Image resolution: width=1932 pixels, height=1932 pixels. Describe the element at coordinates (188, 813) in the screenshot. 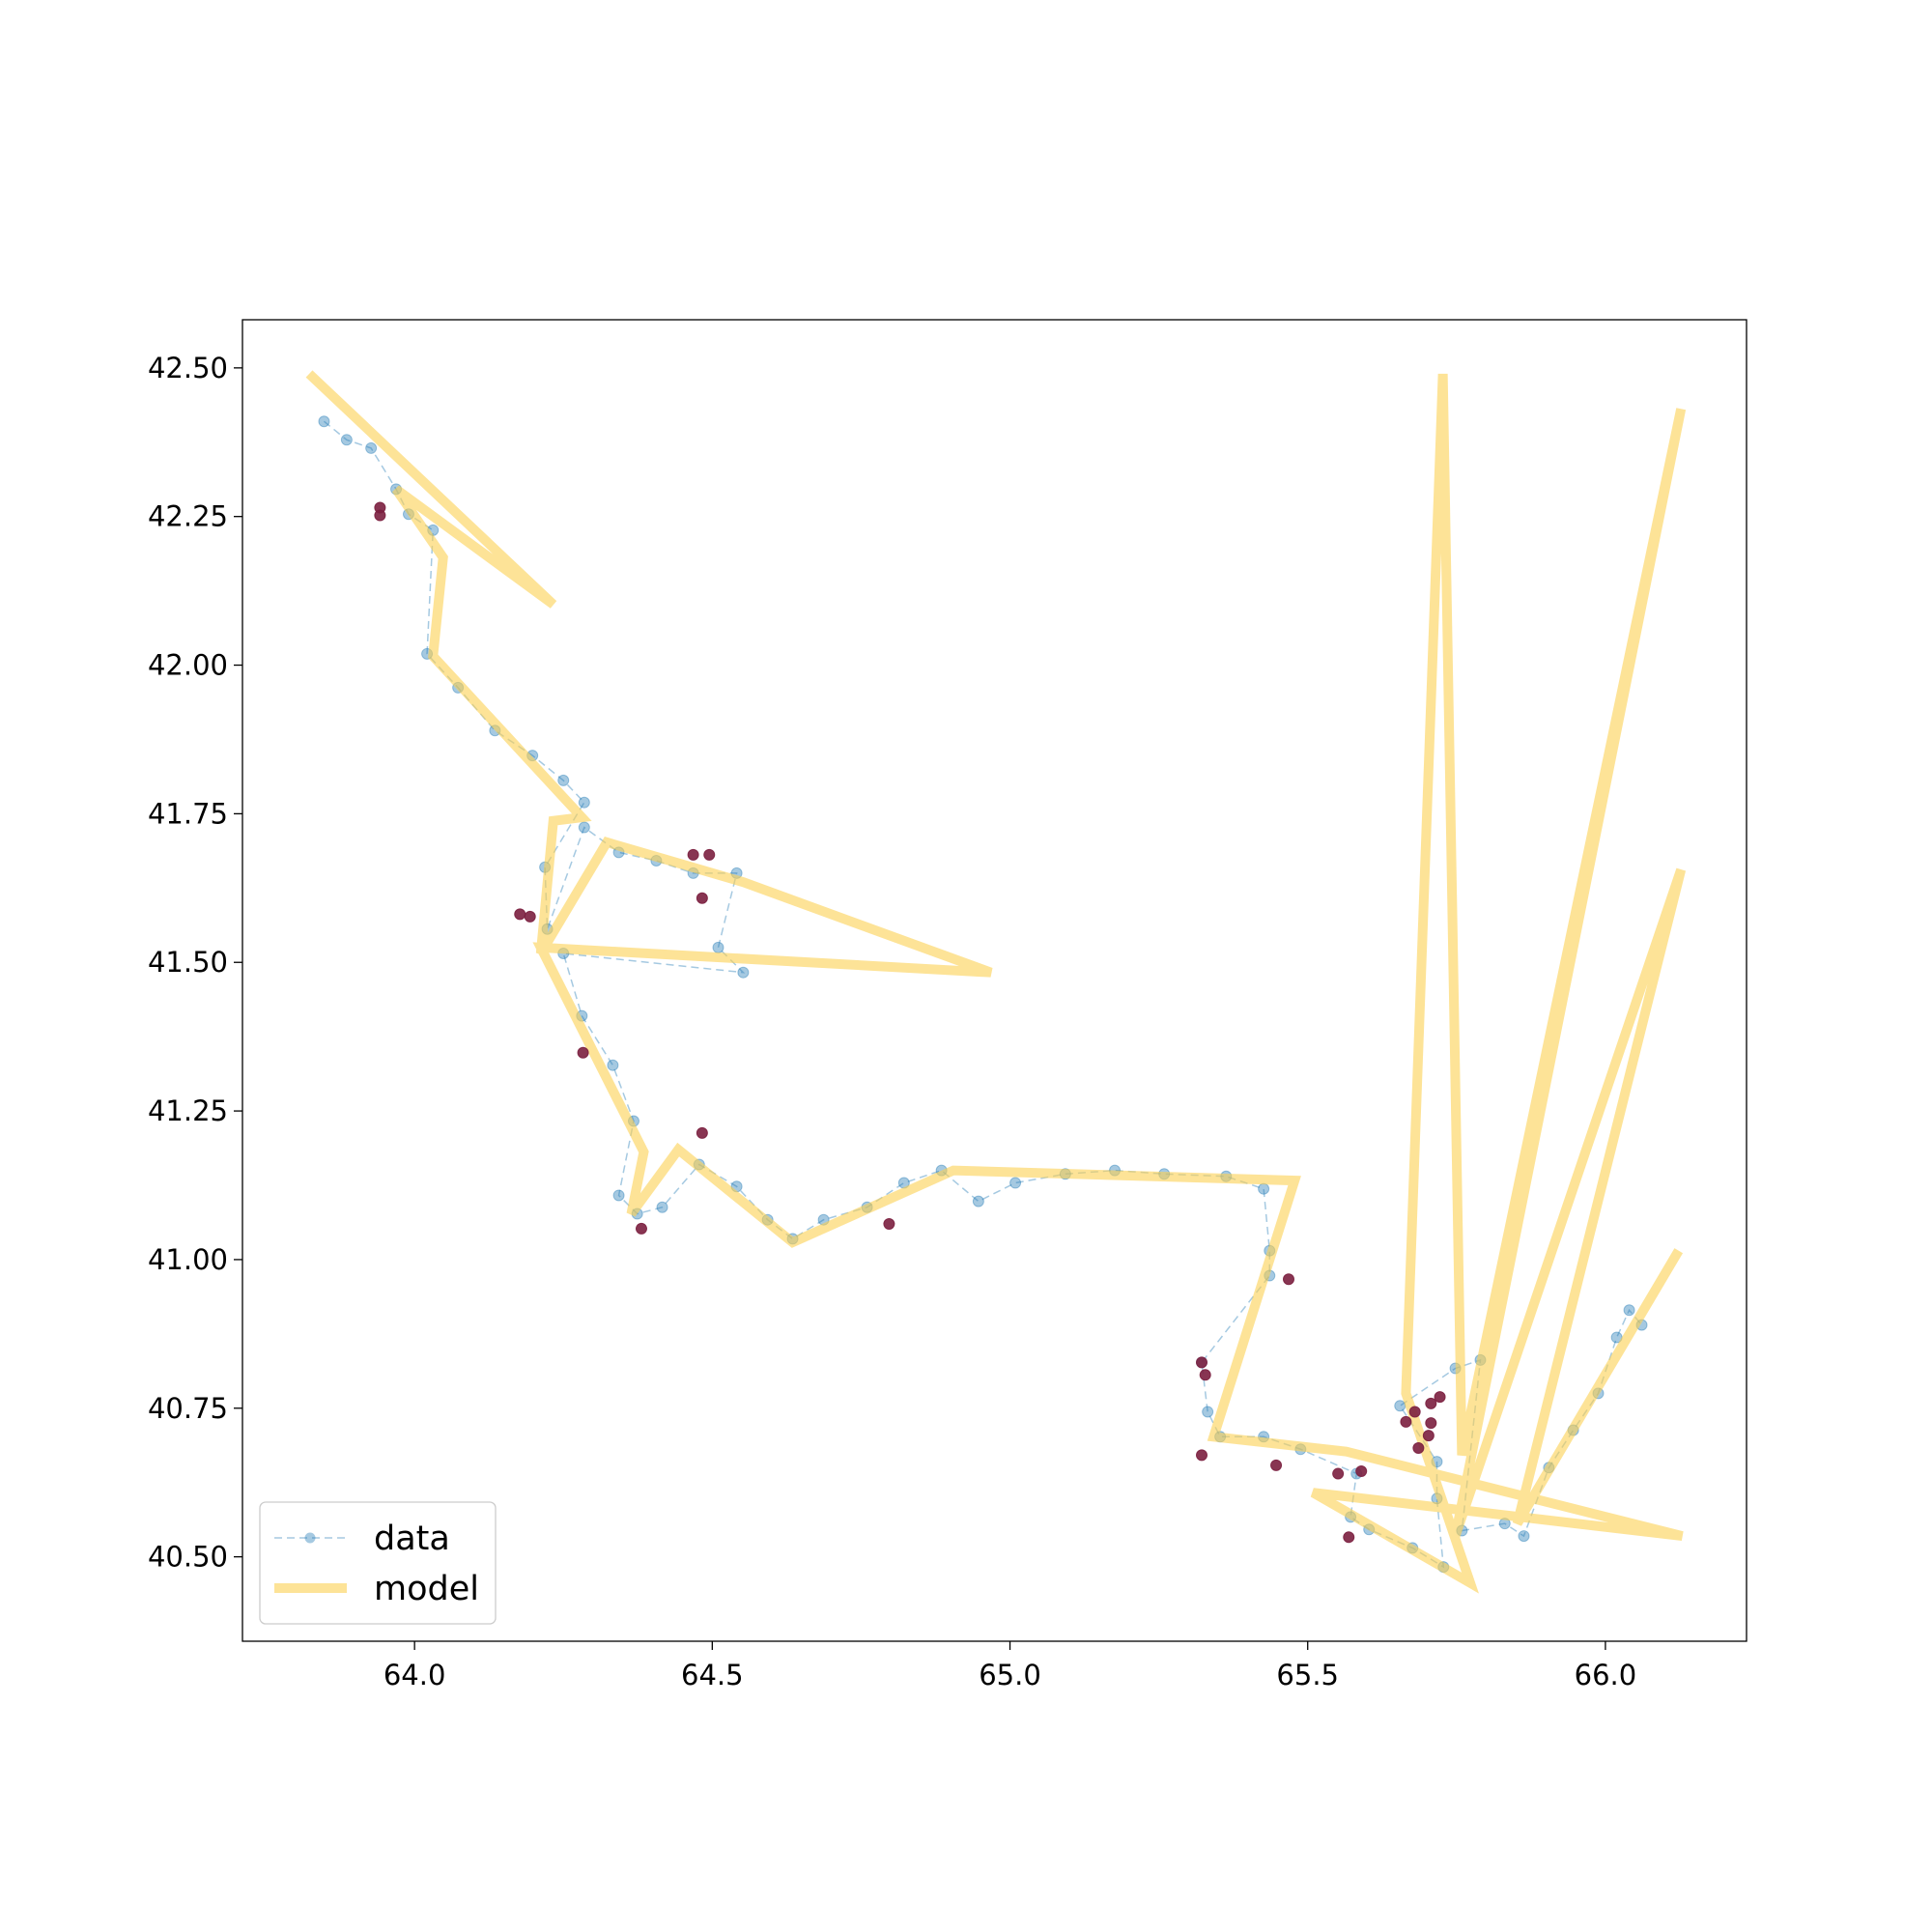

I see `y-tick-label: 41.75` at that location.